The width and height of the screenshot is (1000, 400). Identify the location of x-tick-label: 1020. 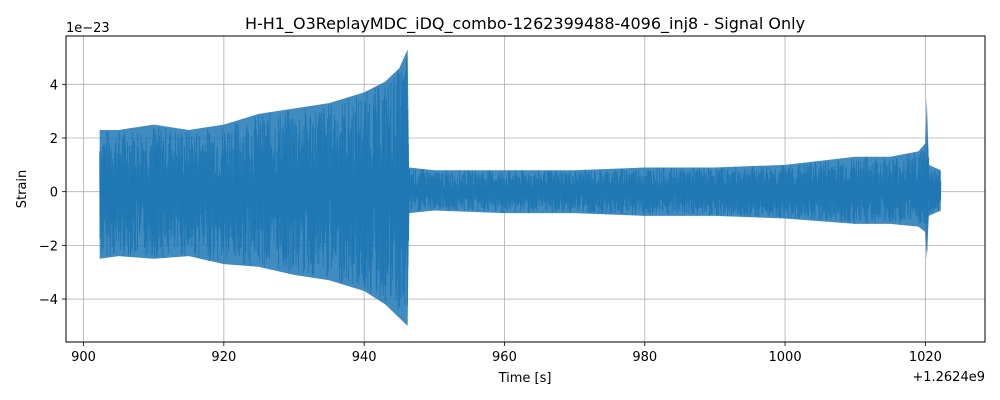
(925, 357).